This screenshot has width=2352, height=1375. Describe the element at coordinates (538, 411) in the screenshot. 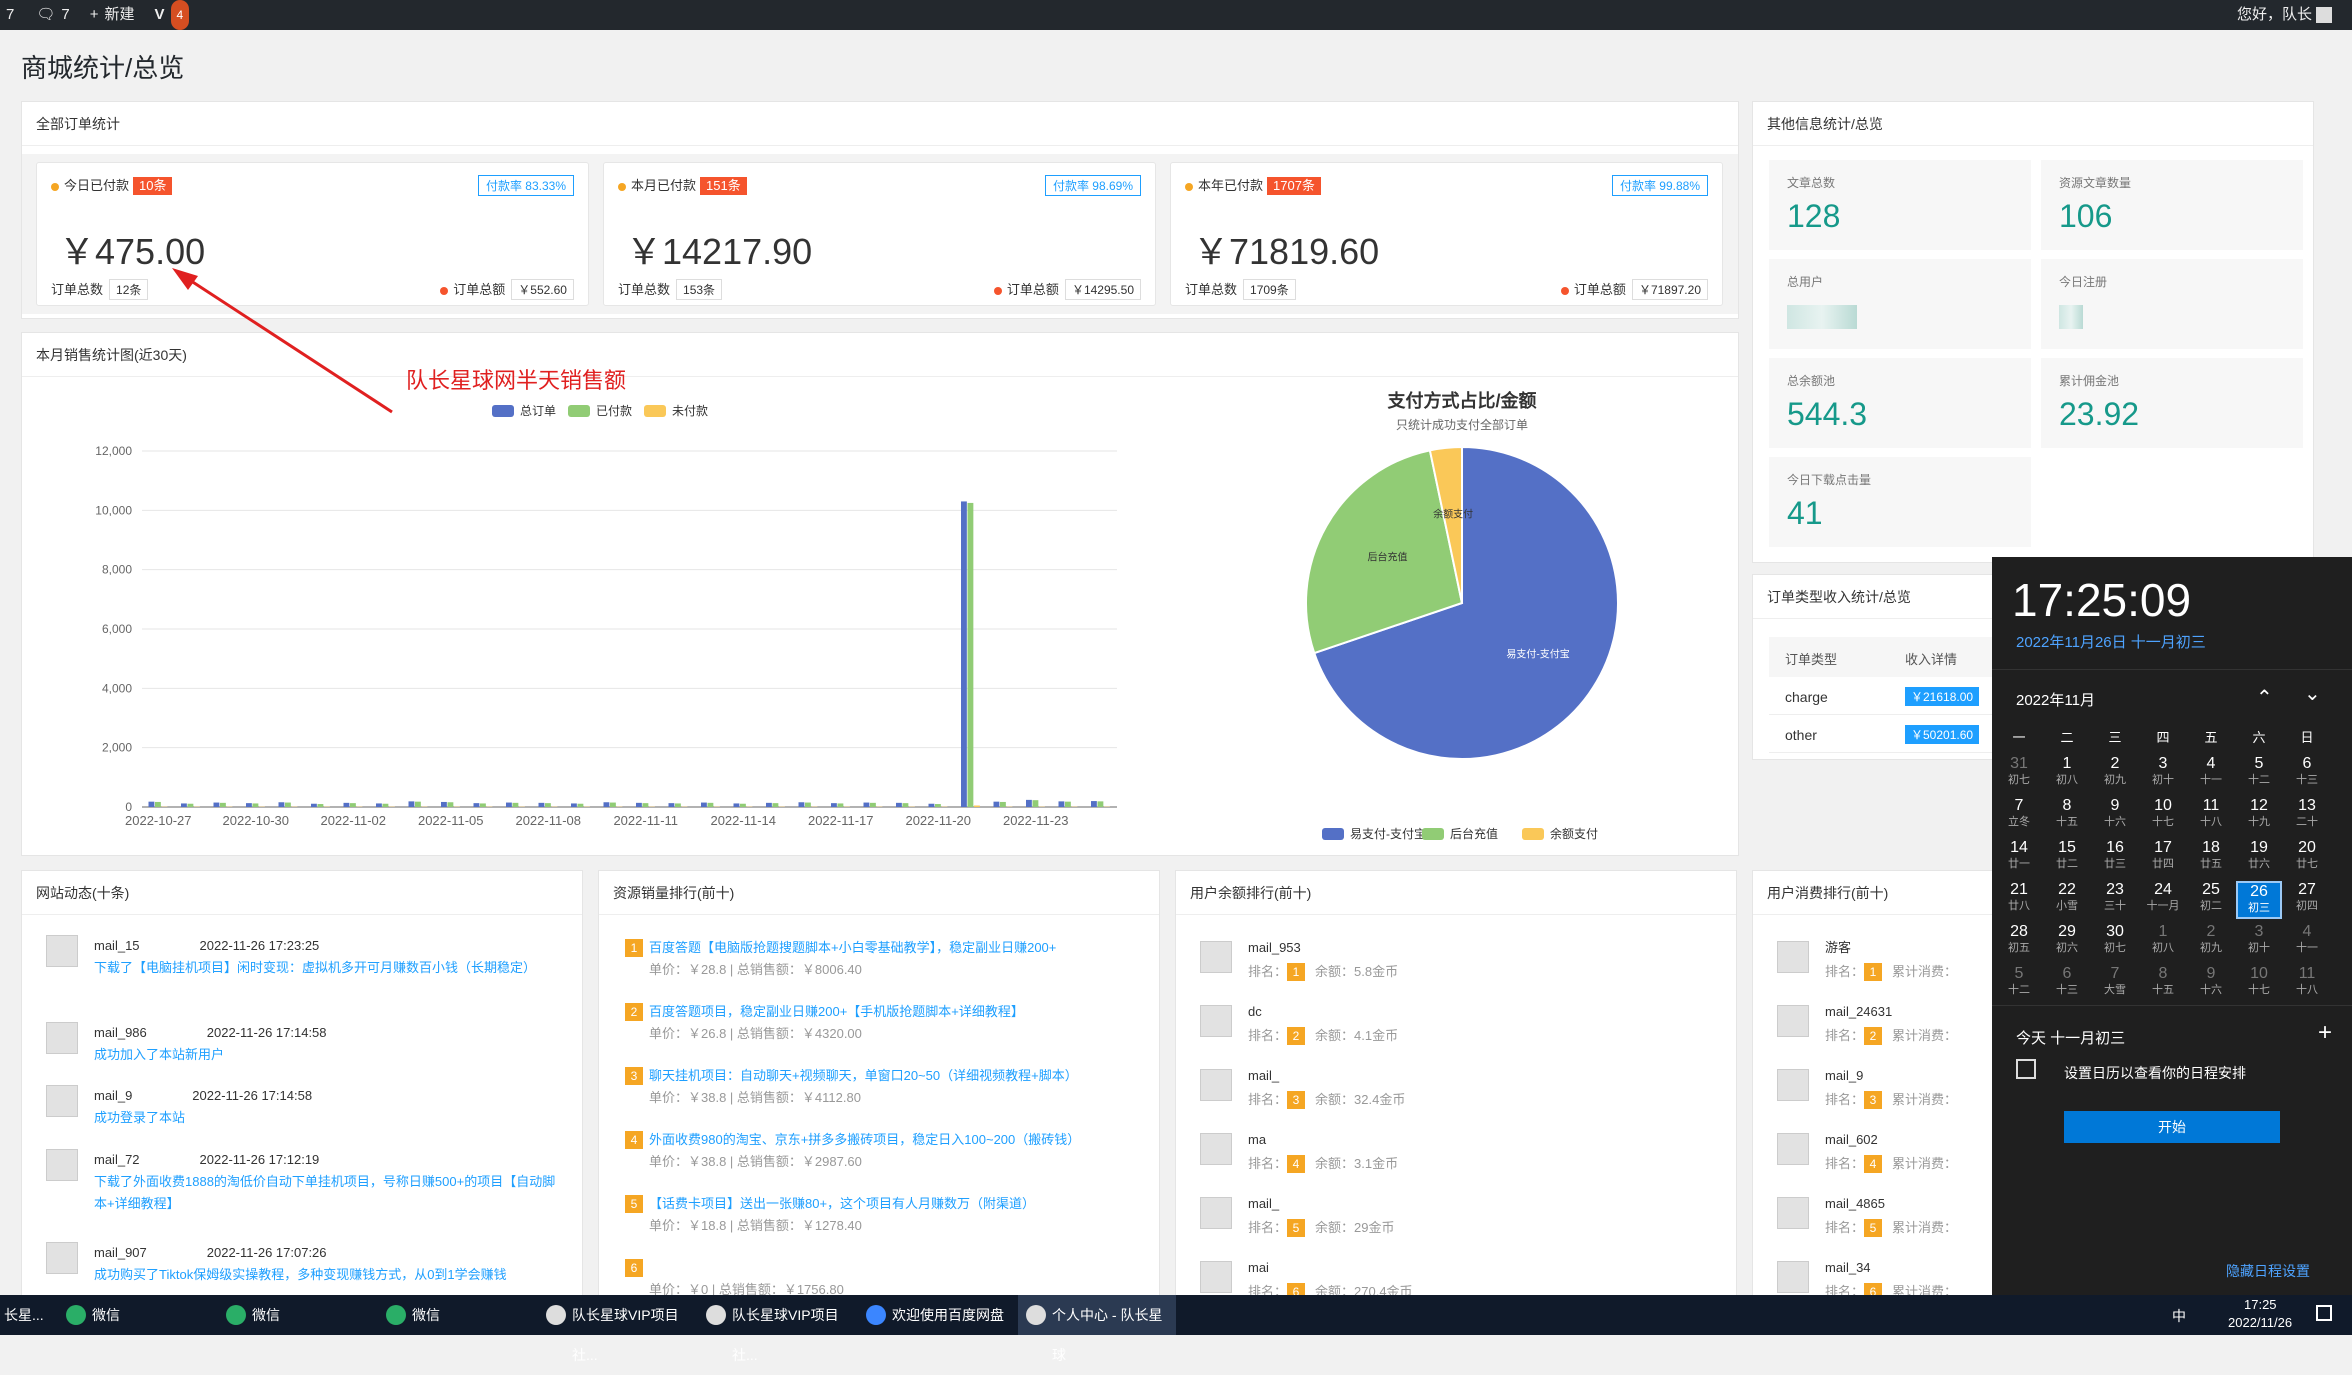

I see `legend-label: 总订单` at that location.